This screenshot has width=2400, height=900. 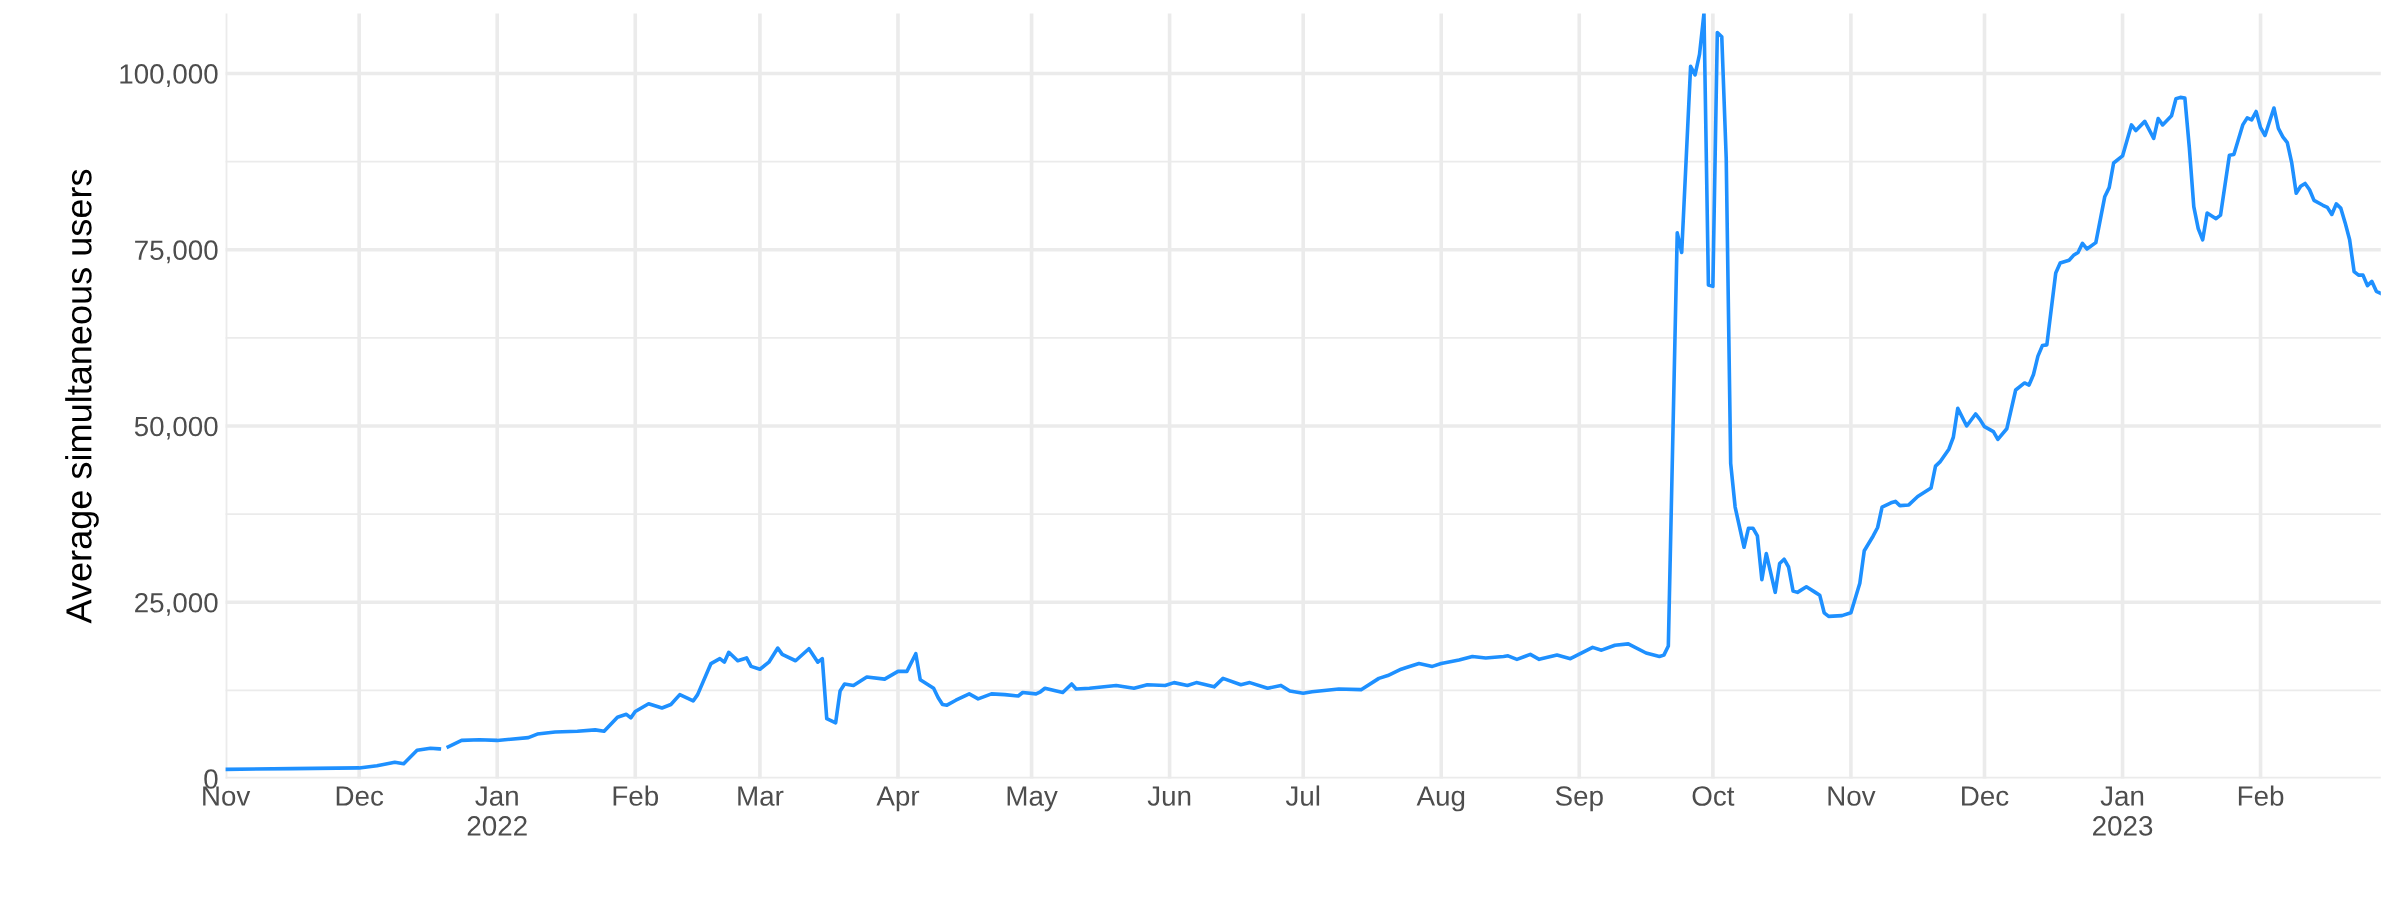 What do you see at coordinates (2123, 811) in the screenshot?
I see `x-tick-label: Jan 2023` at bounding box center [2123, 811].